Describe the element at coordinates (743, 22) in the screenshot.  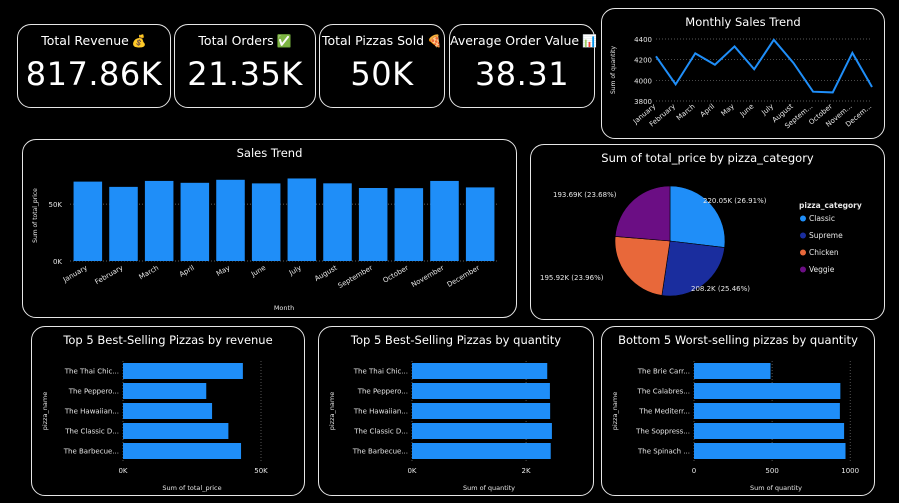
I see `chart-title: Monthly Sales Trend` at that location.